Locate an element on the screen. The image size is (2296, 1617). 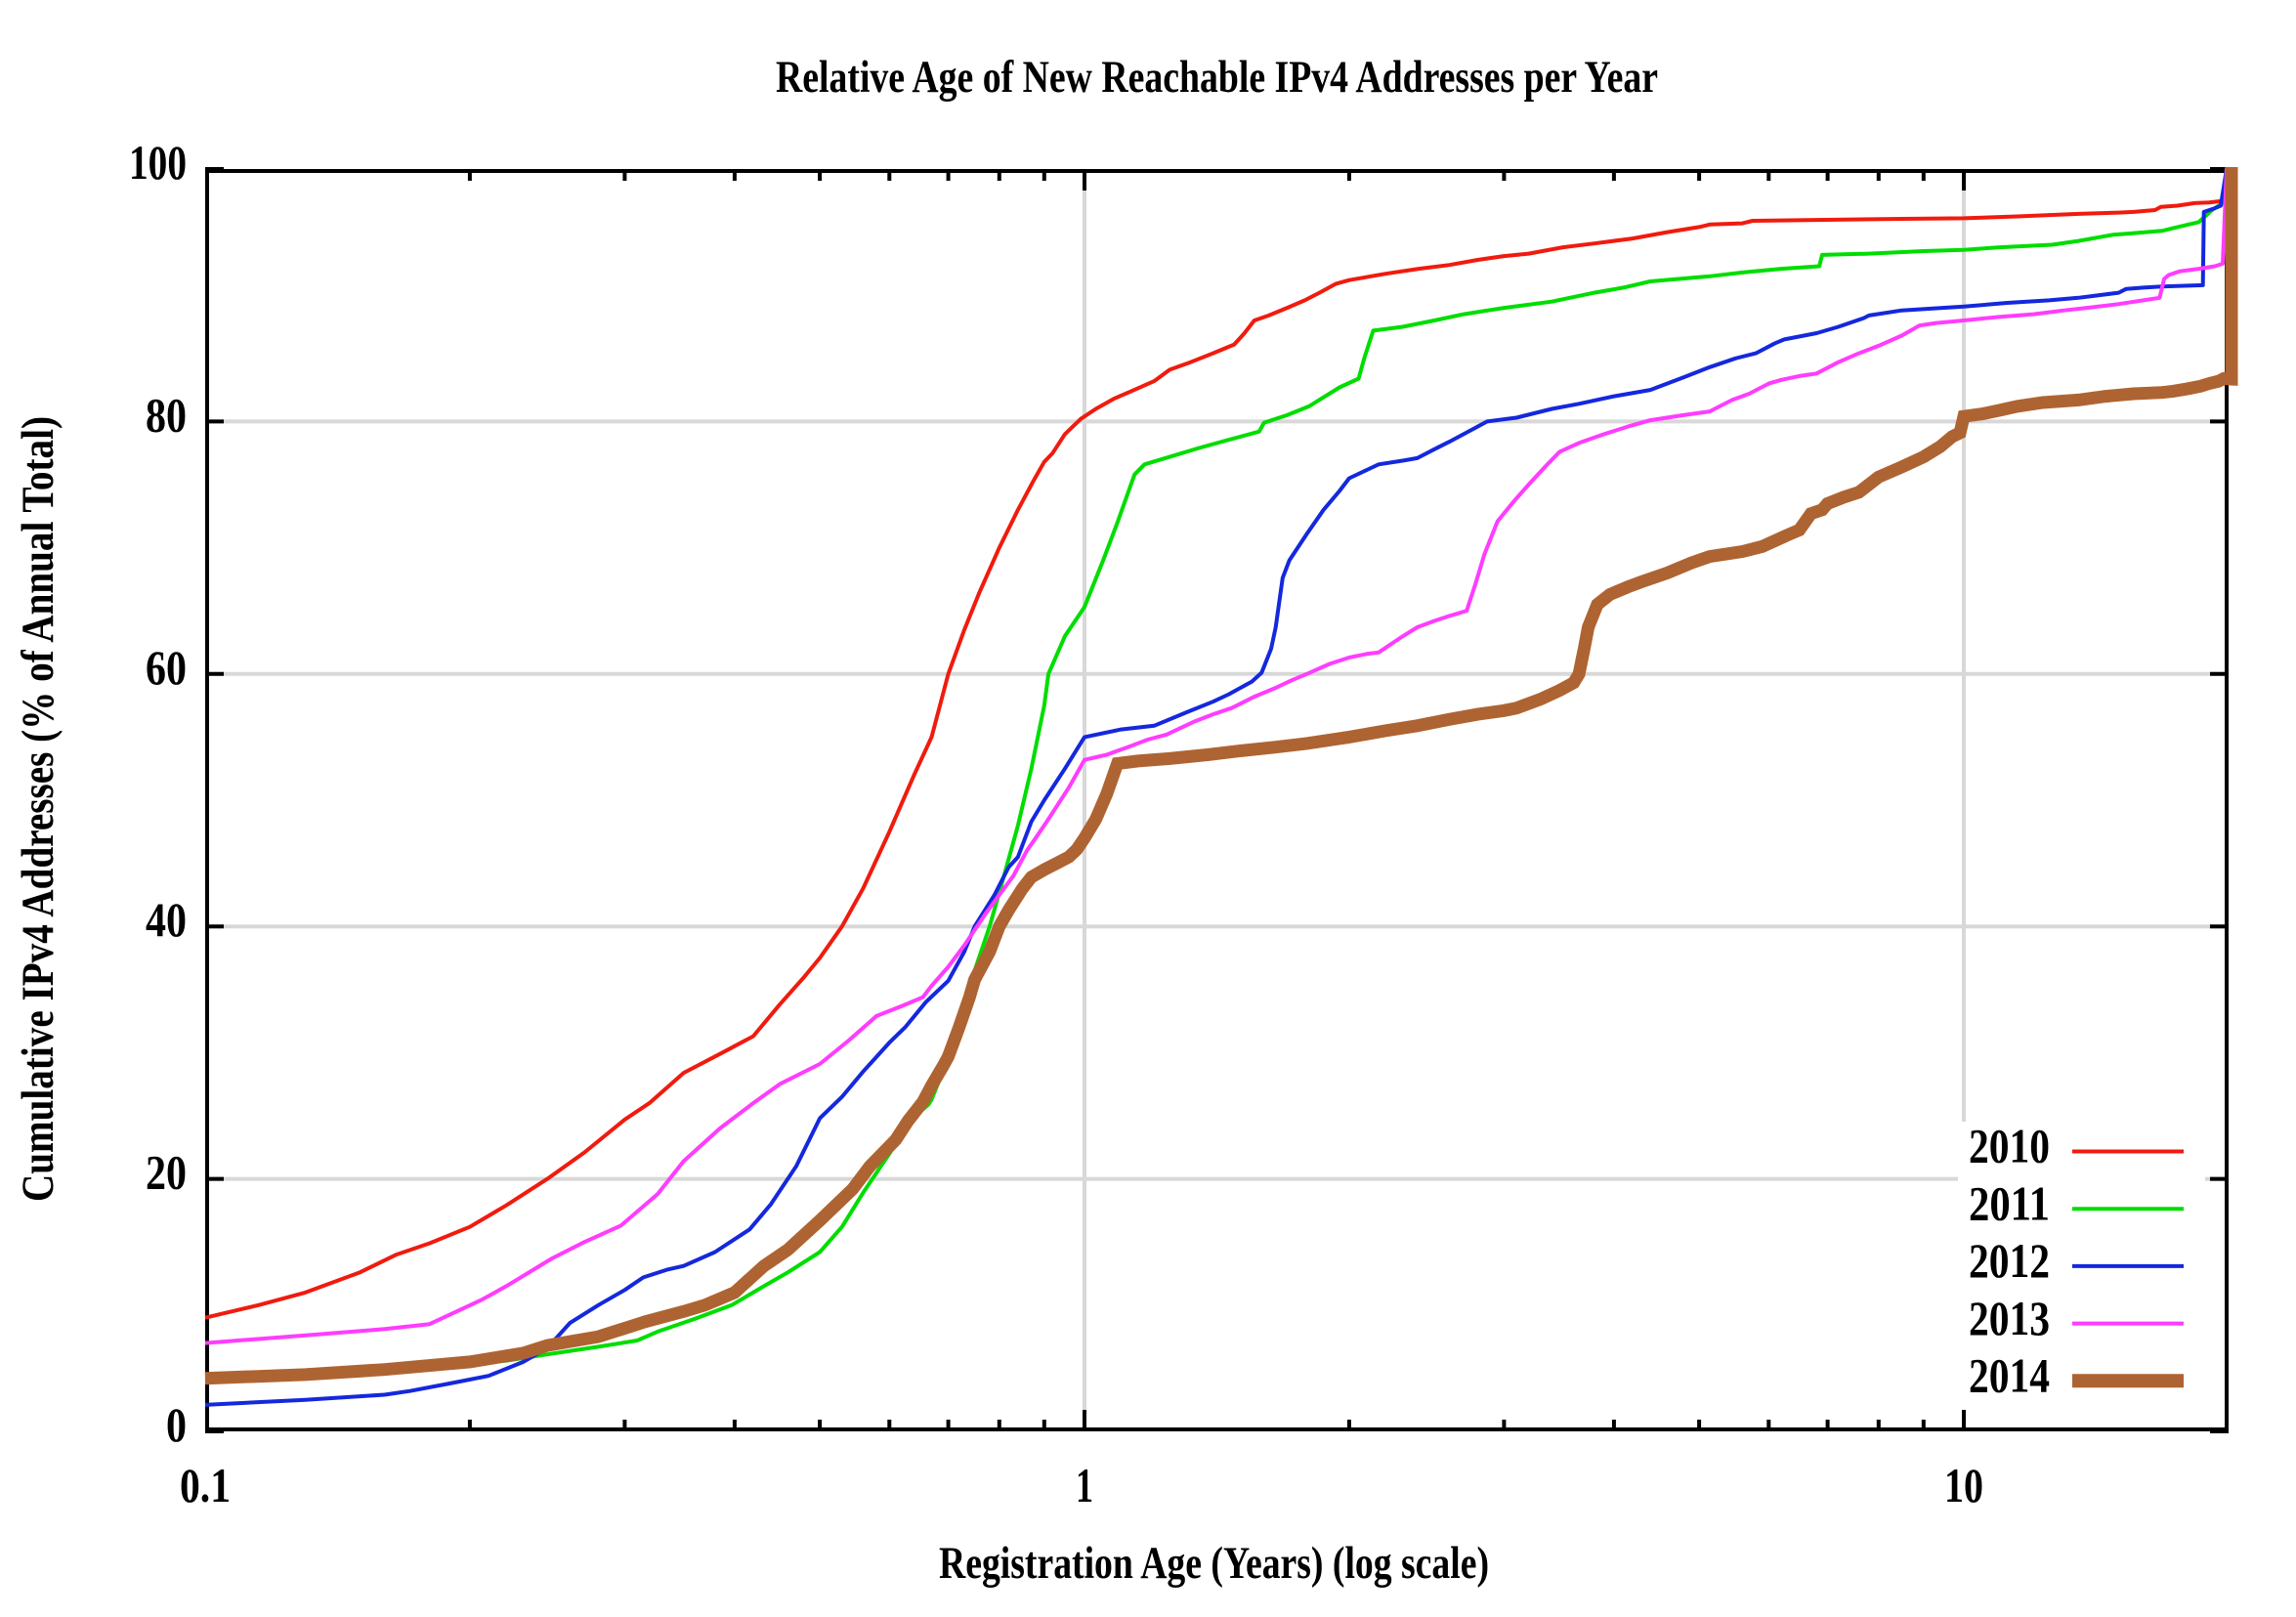
svg-text: 2011 is located at coordinates (2009, 1202).